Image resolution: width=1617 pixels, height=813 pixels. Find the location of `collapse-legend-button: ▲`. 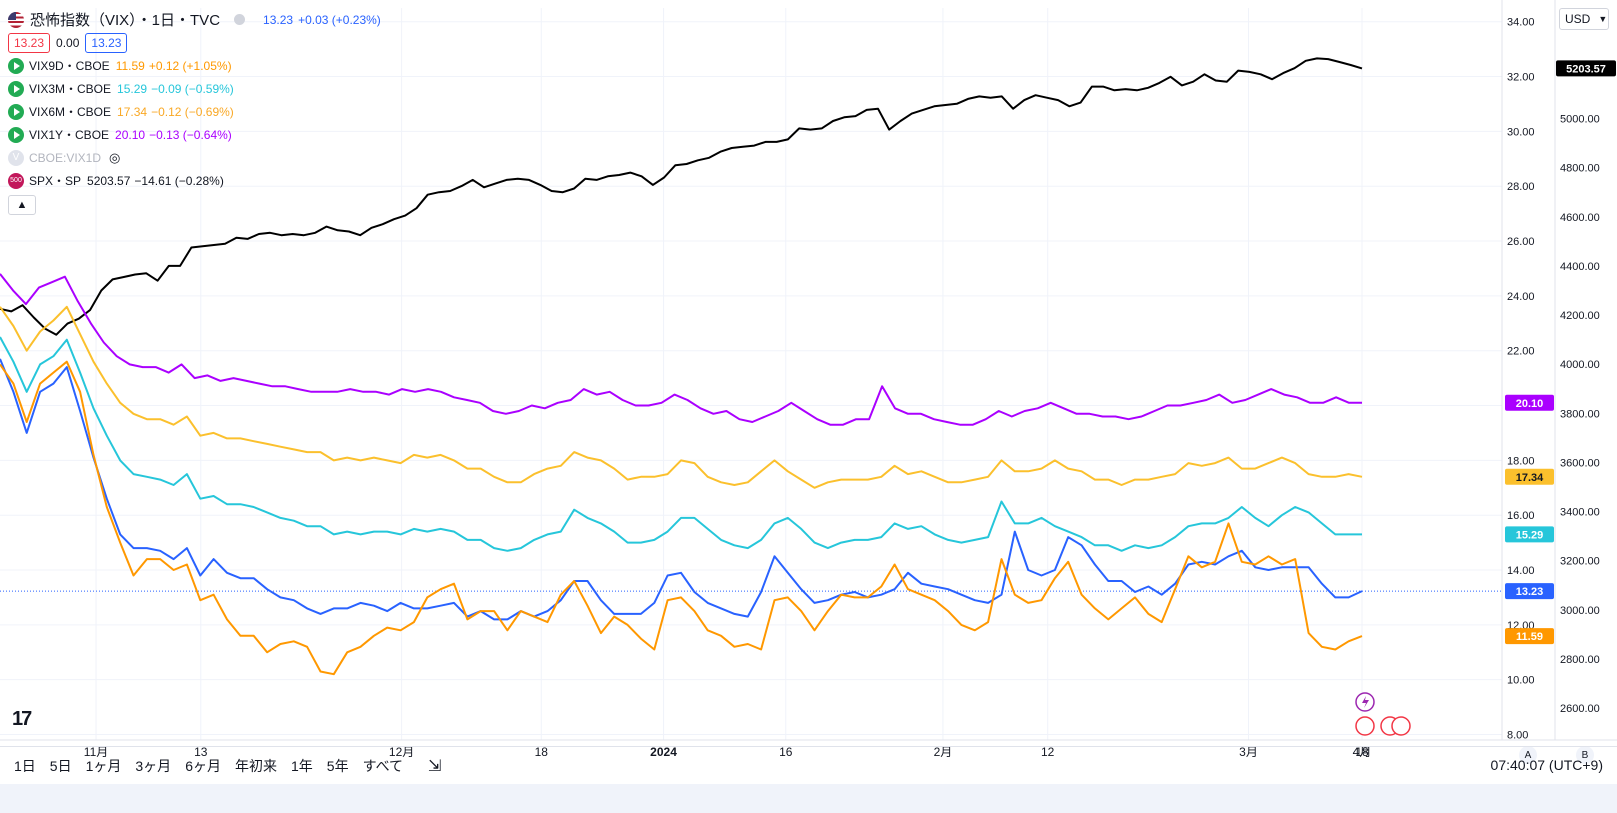

collapse-legend-button: ▲ is located at coordinates (22, 204).